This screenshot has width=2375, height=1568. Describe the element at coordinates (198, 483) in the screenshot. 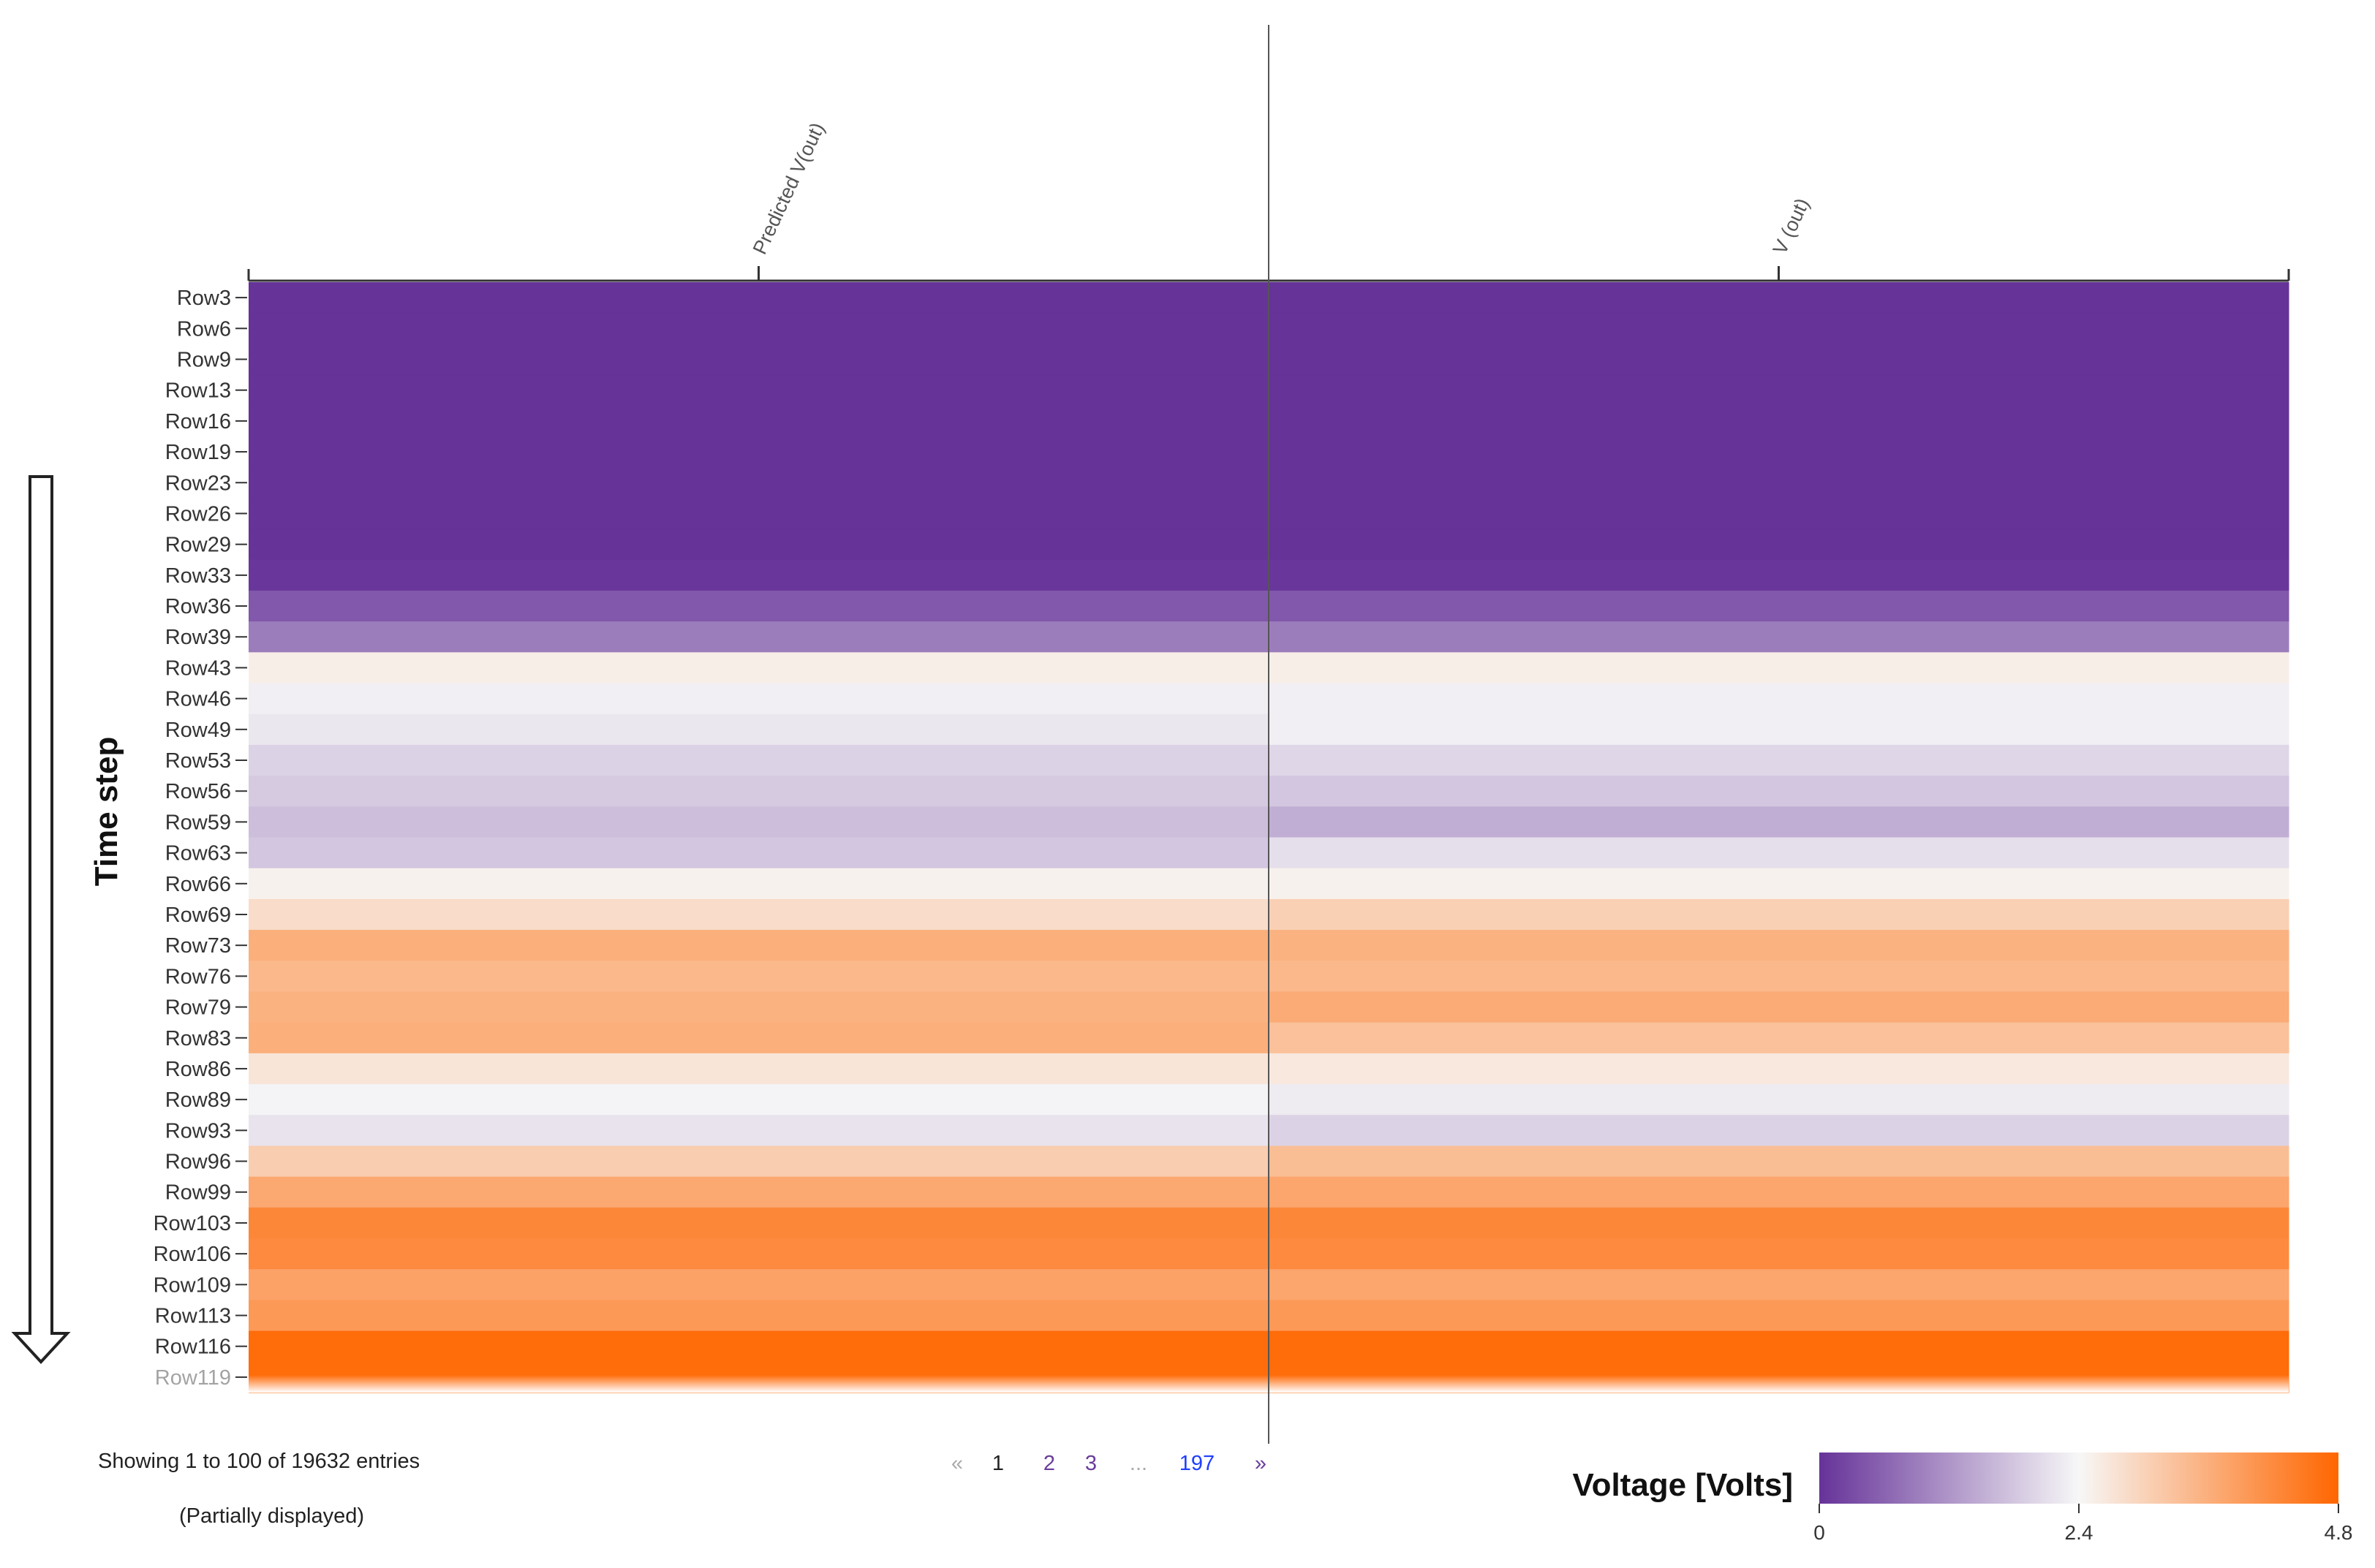

I see `row-label: Row23` at that location.